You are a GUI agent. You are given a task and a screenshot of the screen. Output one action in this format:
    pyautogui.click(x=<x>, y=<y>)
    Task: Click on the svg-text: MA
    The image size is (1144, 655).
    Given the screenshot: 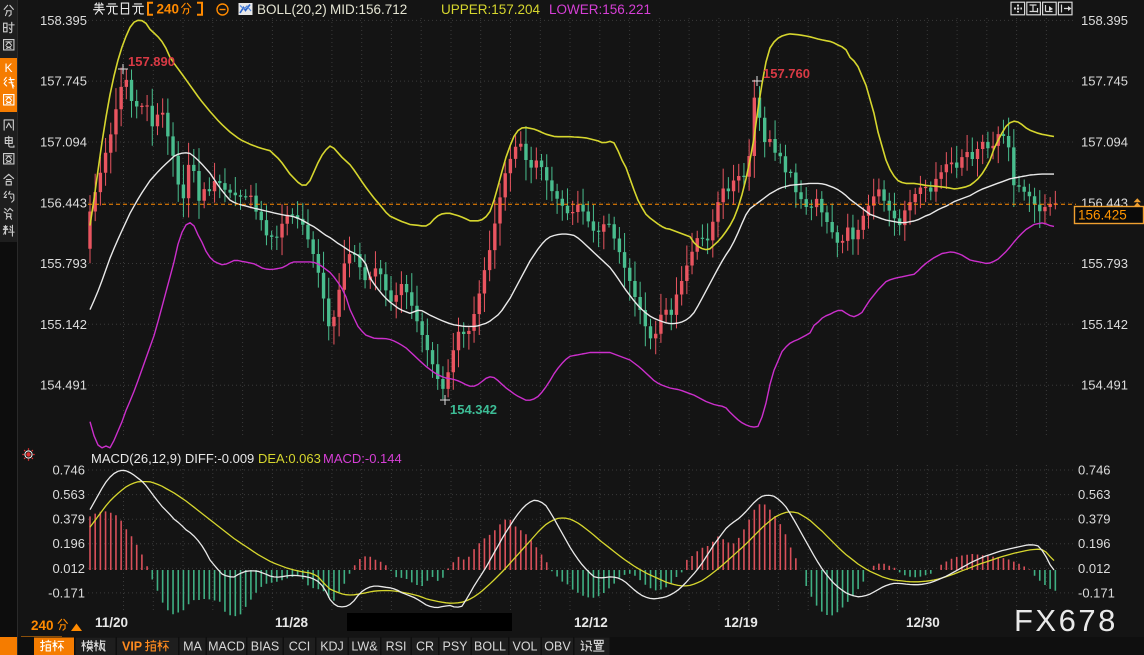 What is the action you would take?
    pyautogui.click(x=192, y=647)
    